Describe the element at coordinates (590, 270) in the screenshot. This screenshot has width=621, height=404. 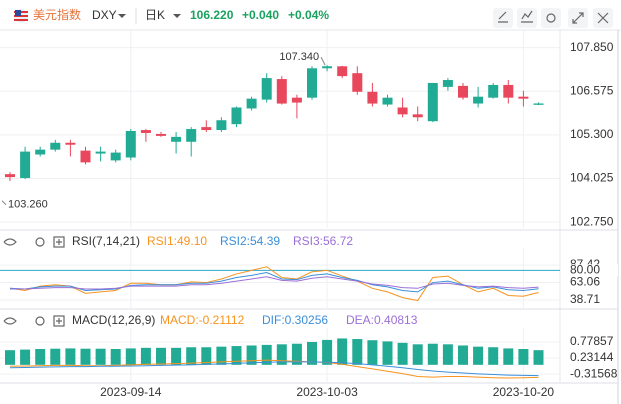
I see `reference-tag` at that location.